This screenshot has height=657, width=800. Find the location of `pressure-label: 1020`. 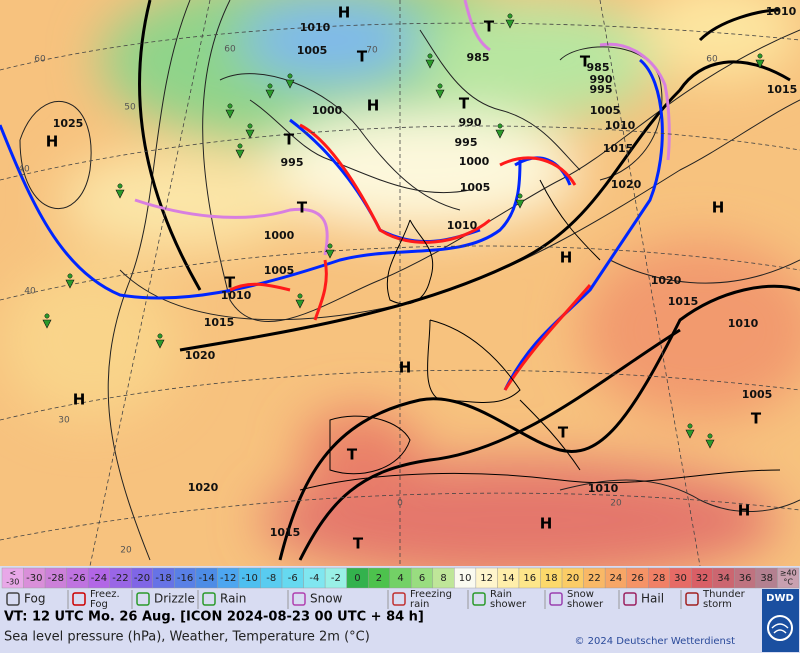

pressure-label: 1020 is located at coordinates (200, 355).